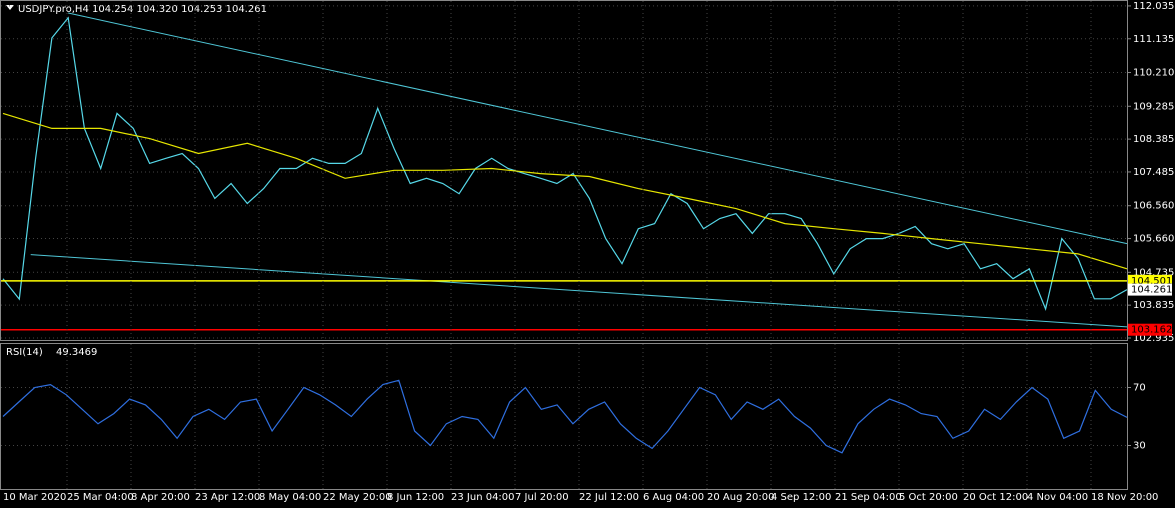 This screenshot has height=508, width=1175. What do you see at coordinates (160, 497) in the screenshot?
I see `x-tick-label: 8 Apr 20:00` at bounding box center [160, 497].